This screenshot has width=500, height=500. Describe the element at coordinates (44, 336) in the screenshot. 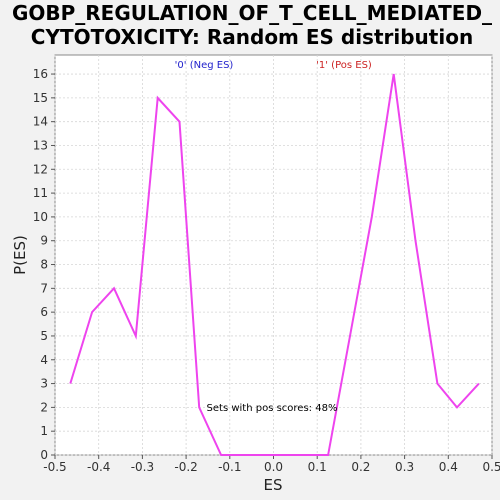

I see `y-tick-label: 5` at that location.